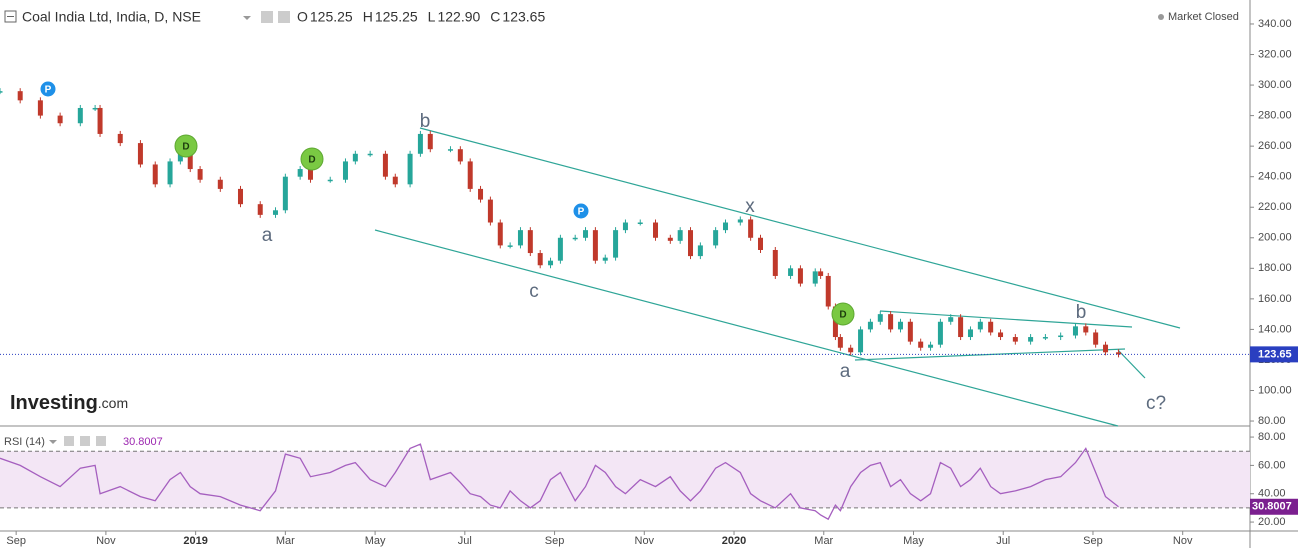 The height and width of the screenshot is (548, 1298). What do you see at coordinates (458, 17) in the screenshot?
I see `ohlc-value: 122.90` at bounding box center [458, 17].